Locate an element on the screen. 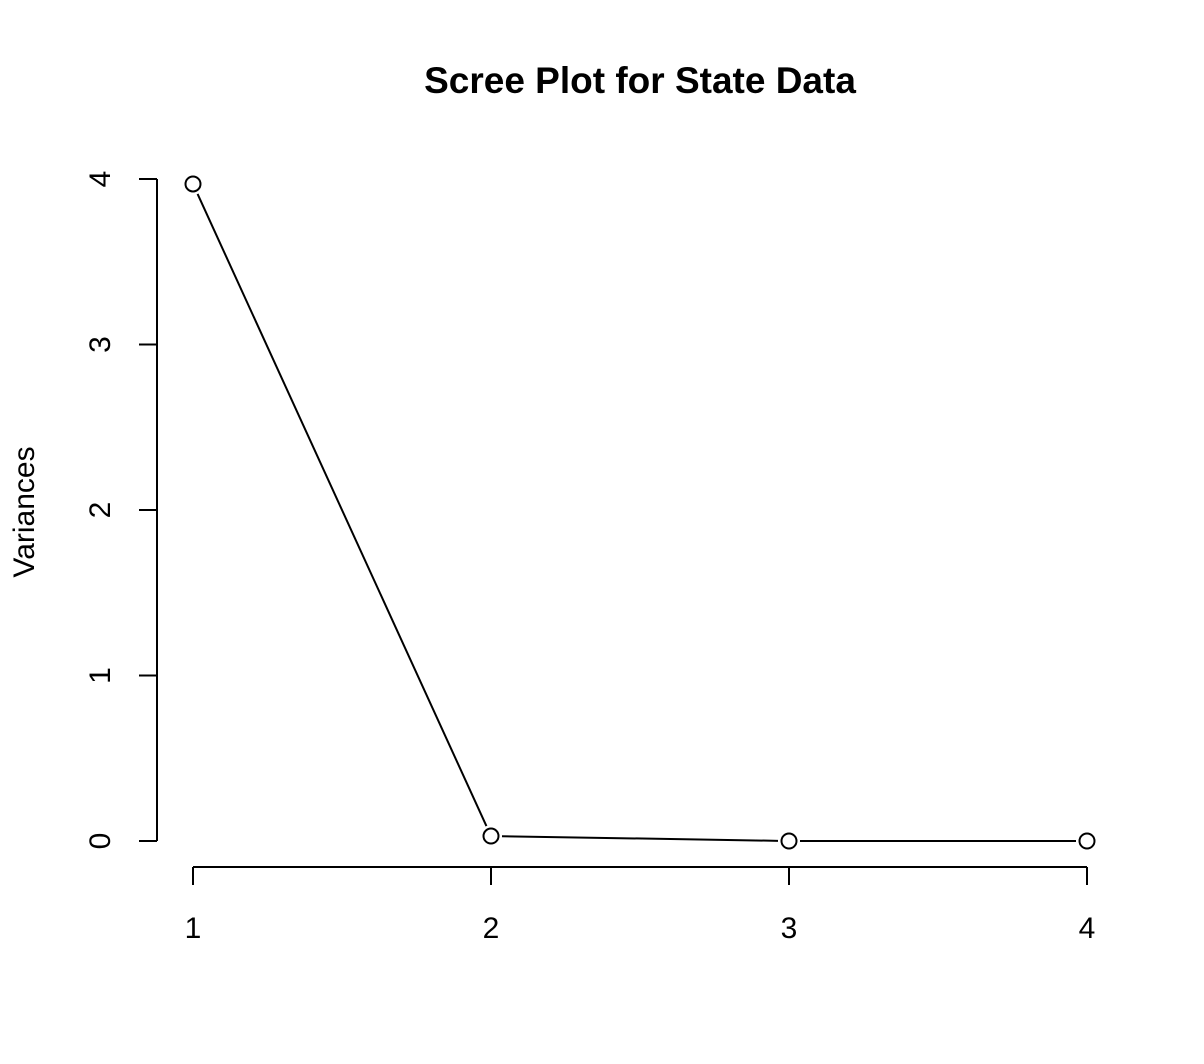  chart-title: Scree Plot for State Data is located at coordinates (640, 80).